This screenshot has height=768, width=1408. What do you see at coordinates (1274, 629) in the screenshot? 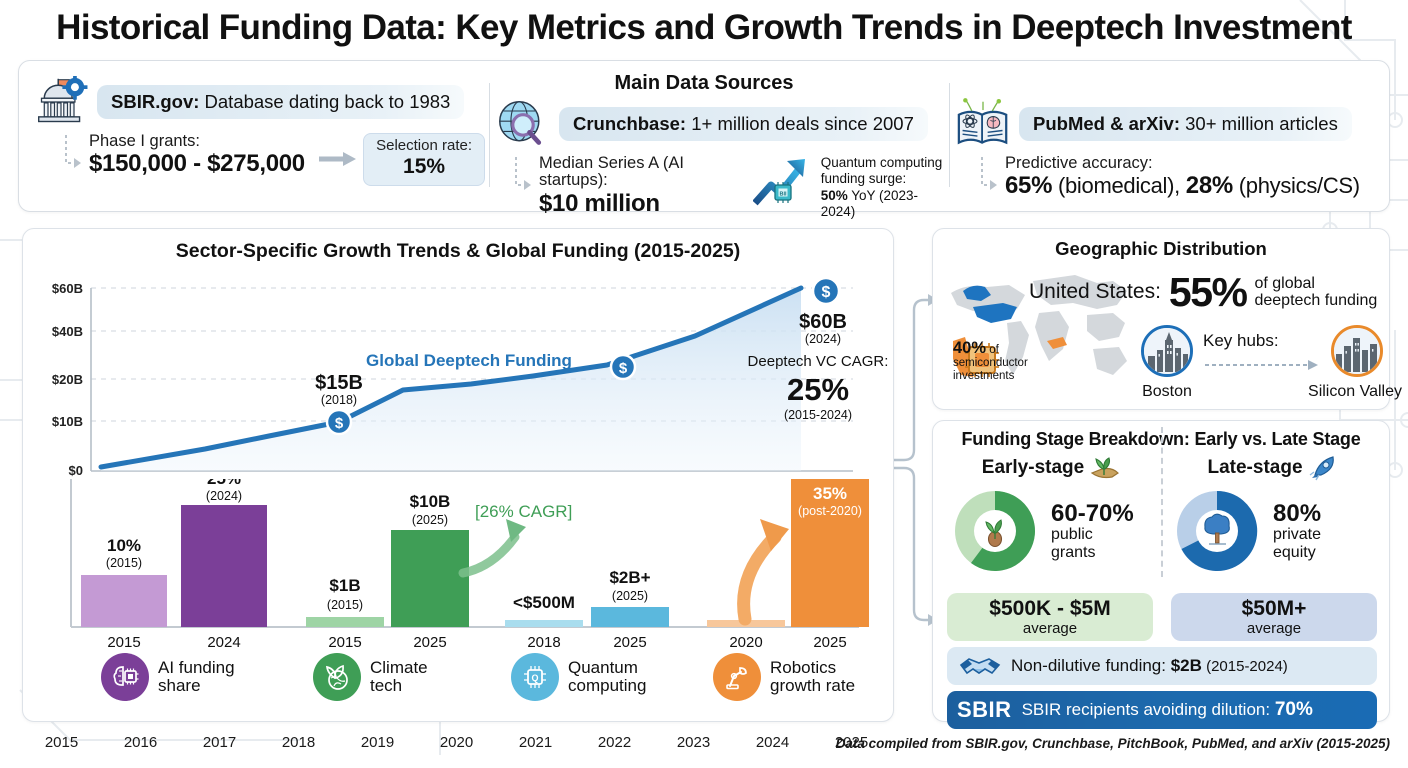
I see `late-stage-amount-label: average` at bounding box center [1274, 629].